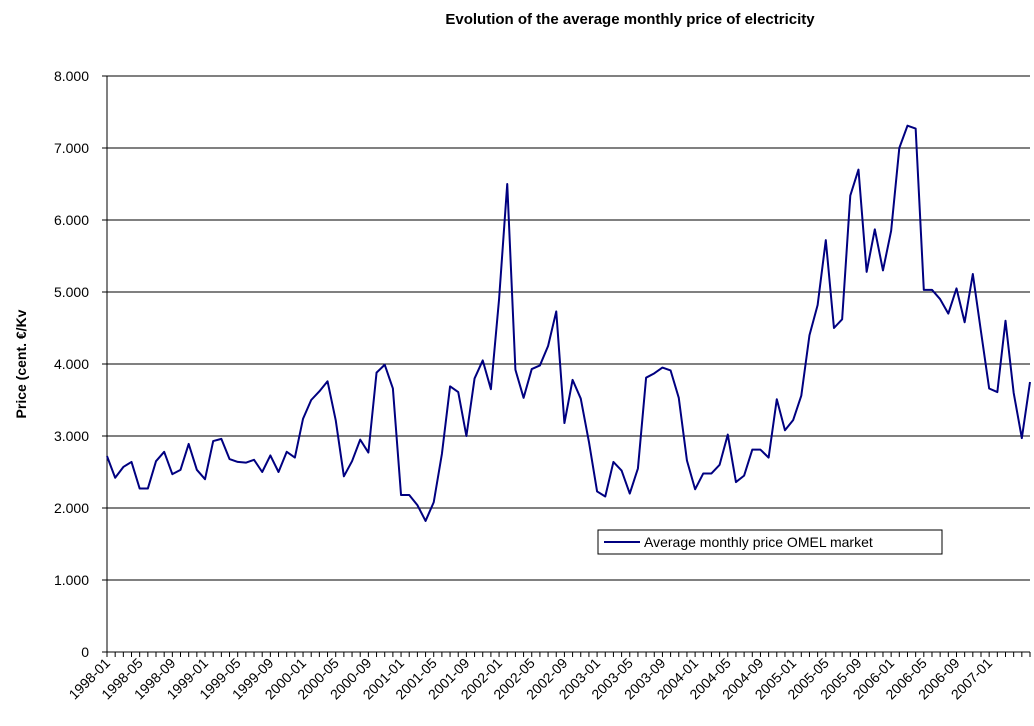 This screenshot has width=1034, height=726. I want to click on y-tick-label: 3.000, so click(71, 436).